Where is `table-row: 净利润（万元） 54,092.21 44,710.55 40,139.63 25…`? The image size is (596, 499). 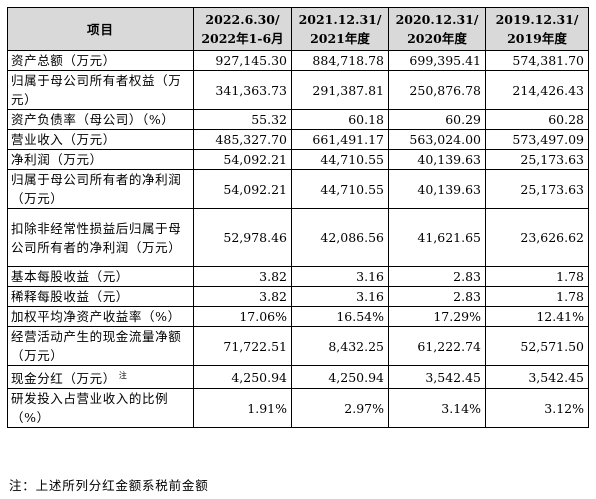 table-row: 净利润（万元） 54,092.21 44,710.55 40,139.63 25… is located at coordinates (298, 159).